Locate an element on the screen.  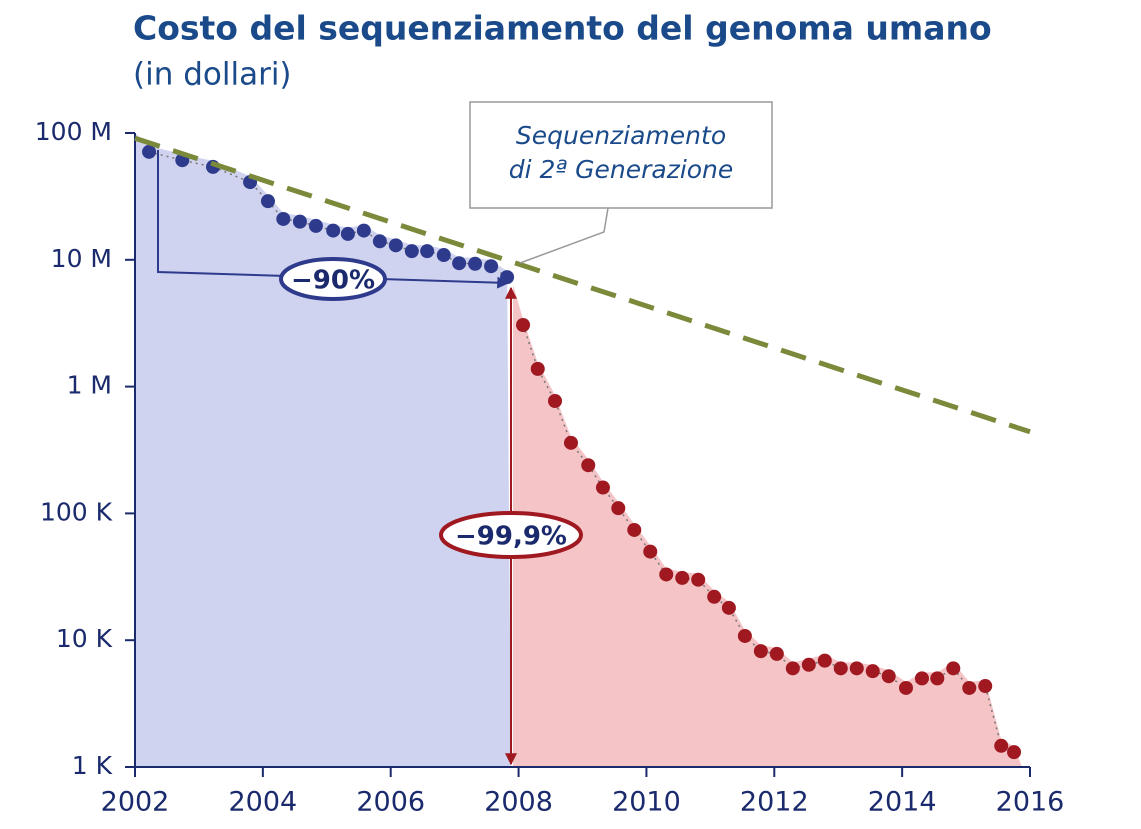
x-tick-label: 2008 is located at coordinates (518, 802).